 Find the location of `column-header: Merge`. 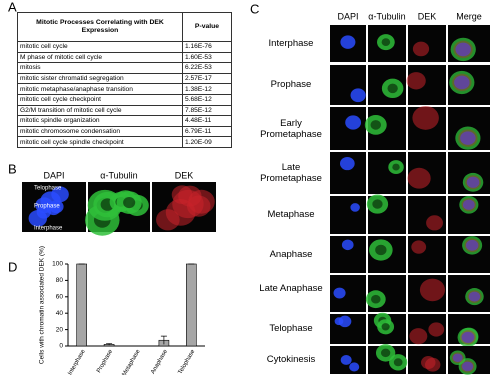

column-header: Merge is located at coordinates (469, 16).